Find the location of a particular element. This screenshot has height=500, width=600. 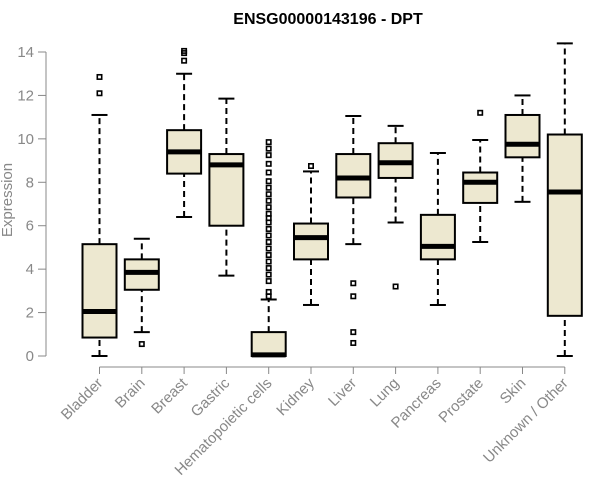

x-tick-label: Bladder is located at coordinates (82, 399).